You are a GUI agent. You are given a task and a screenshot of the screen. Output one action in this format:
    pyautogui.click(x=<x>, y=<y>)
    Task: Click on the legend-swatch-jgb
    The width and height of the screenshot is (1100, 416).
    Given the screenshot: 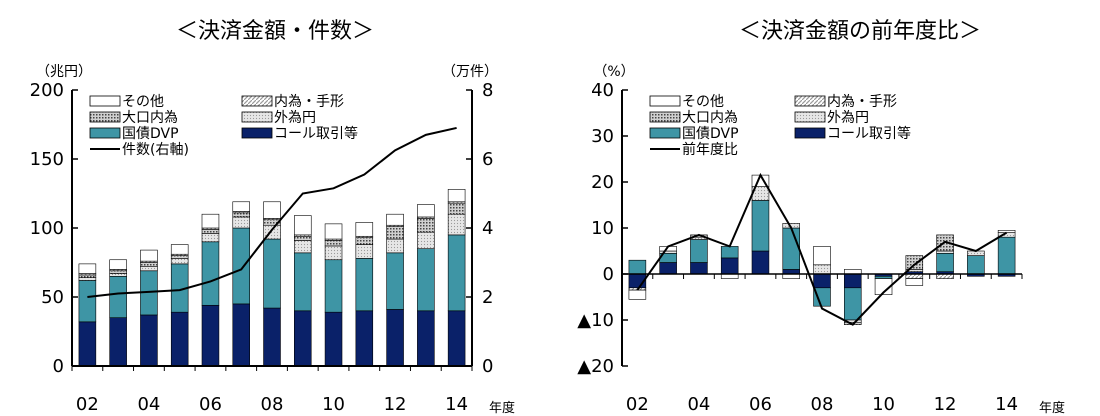 What is the action you would take?
    pyautogui.click(x=105, y=133)
    